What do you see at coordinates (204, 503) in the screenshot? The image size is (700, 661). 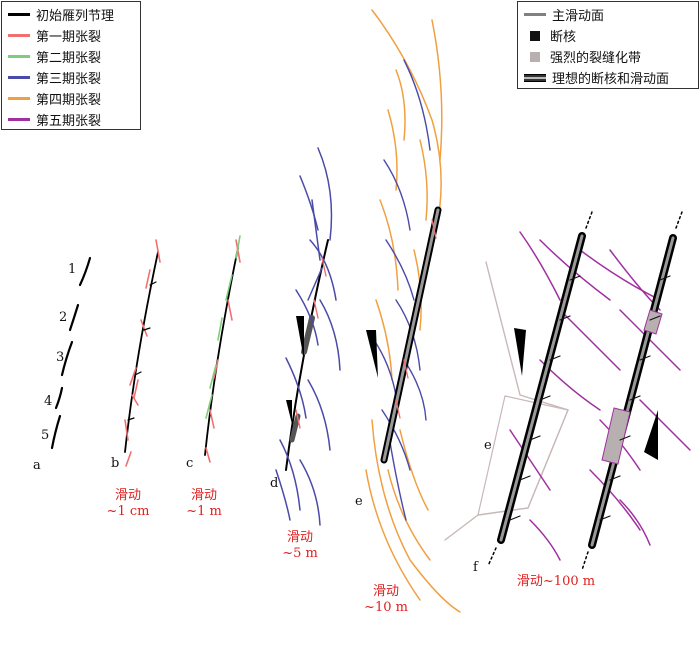 I see `slip-label-c: 滑动 ~1 m` at bounding box center [204, 503].